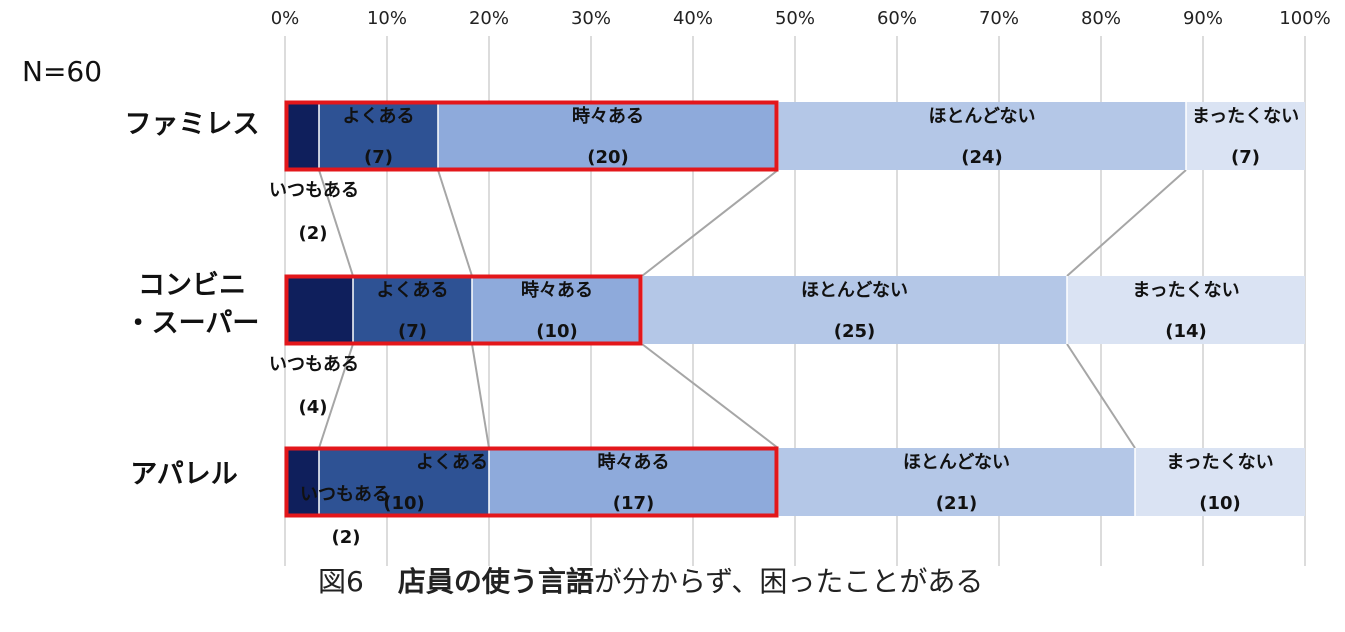  Describe the element at coordinates (192, 124) in the screenshot. I see `category-label: ファミレス` at that location.